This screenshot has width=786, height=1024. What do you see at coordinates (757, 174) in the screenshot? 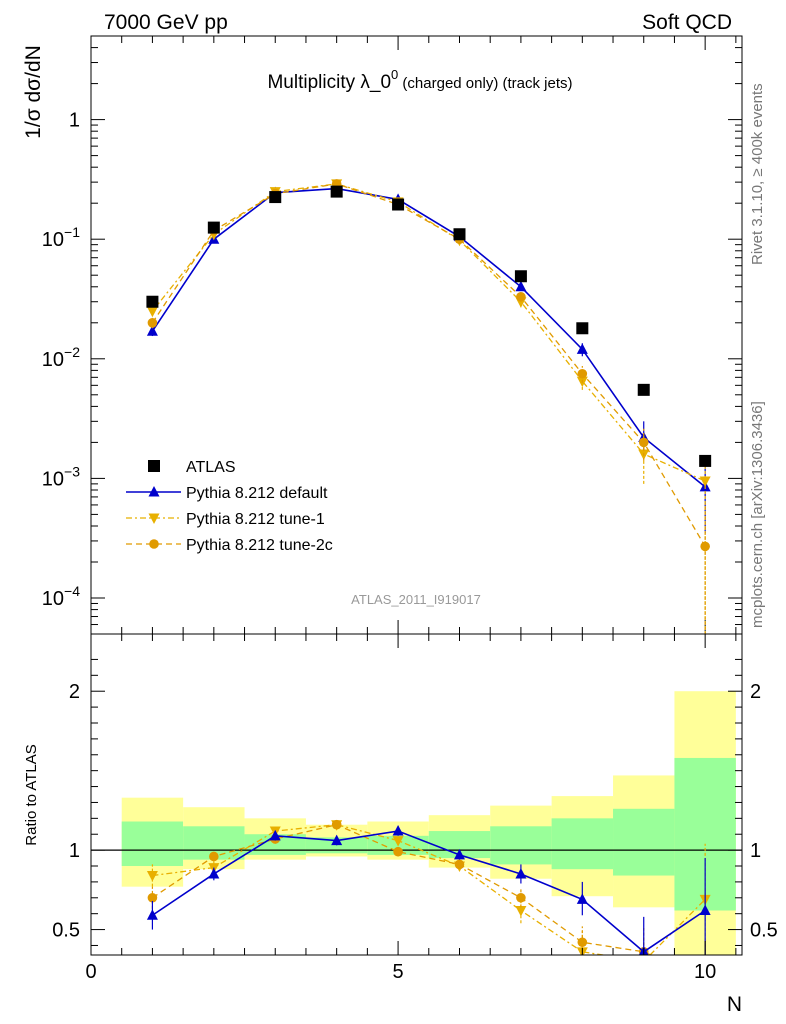
I see `rivet-label: Rivet 3.1.10, ≥ 400k events` at bounding box center [757, 174].